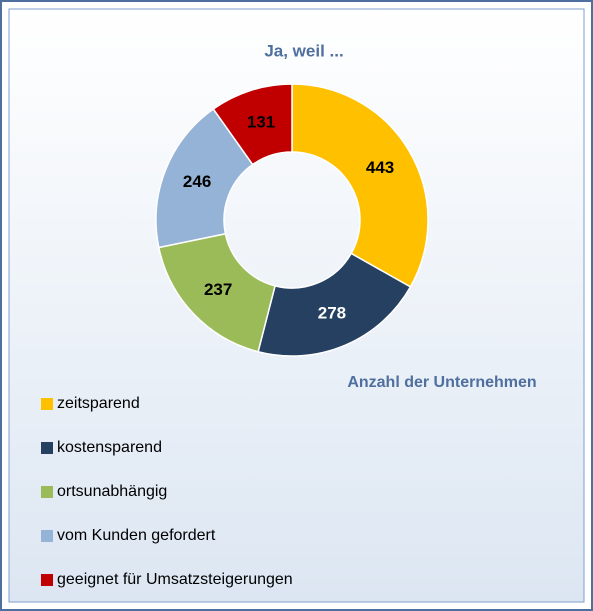  What do you see at coordinates (175, 579) in the screenshot?
I see `legend-label: geeignet für Umsatzsteigerungen` at bounding box center [175, 579].